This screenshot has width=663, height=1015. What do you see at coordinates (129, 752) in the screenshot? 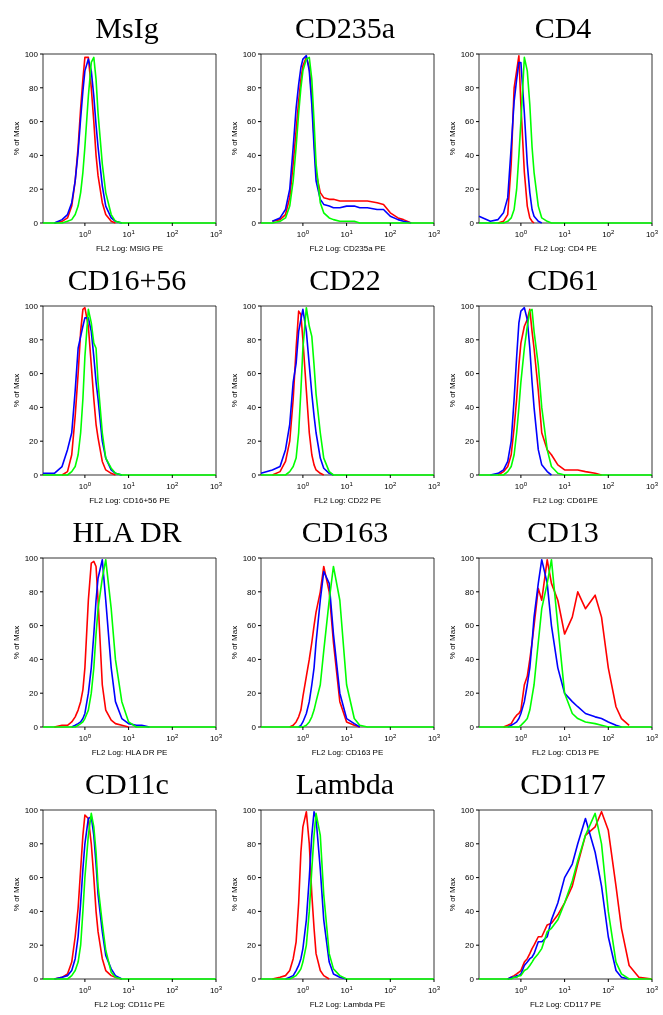
I see `x-axis-title: FL2 Log: HLA DR PE` at bounding box center [129, 752].